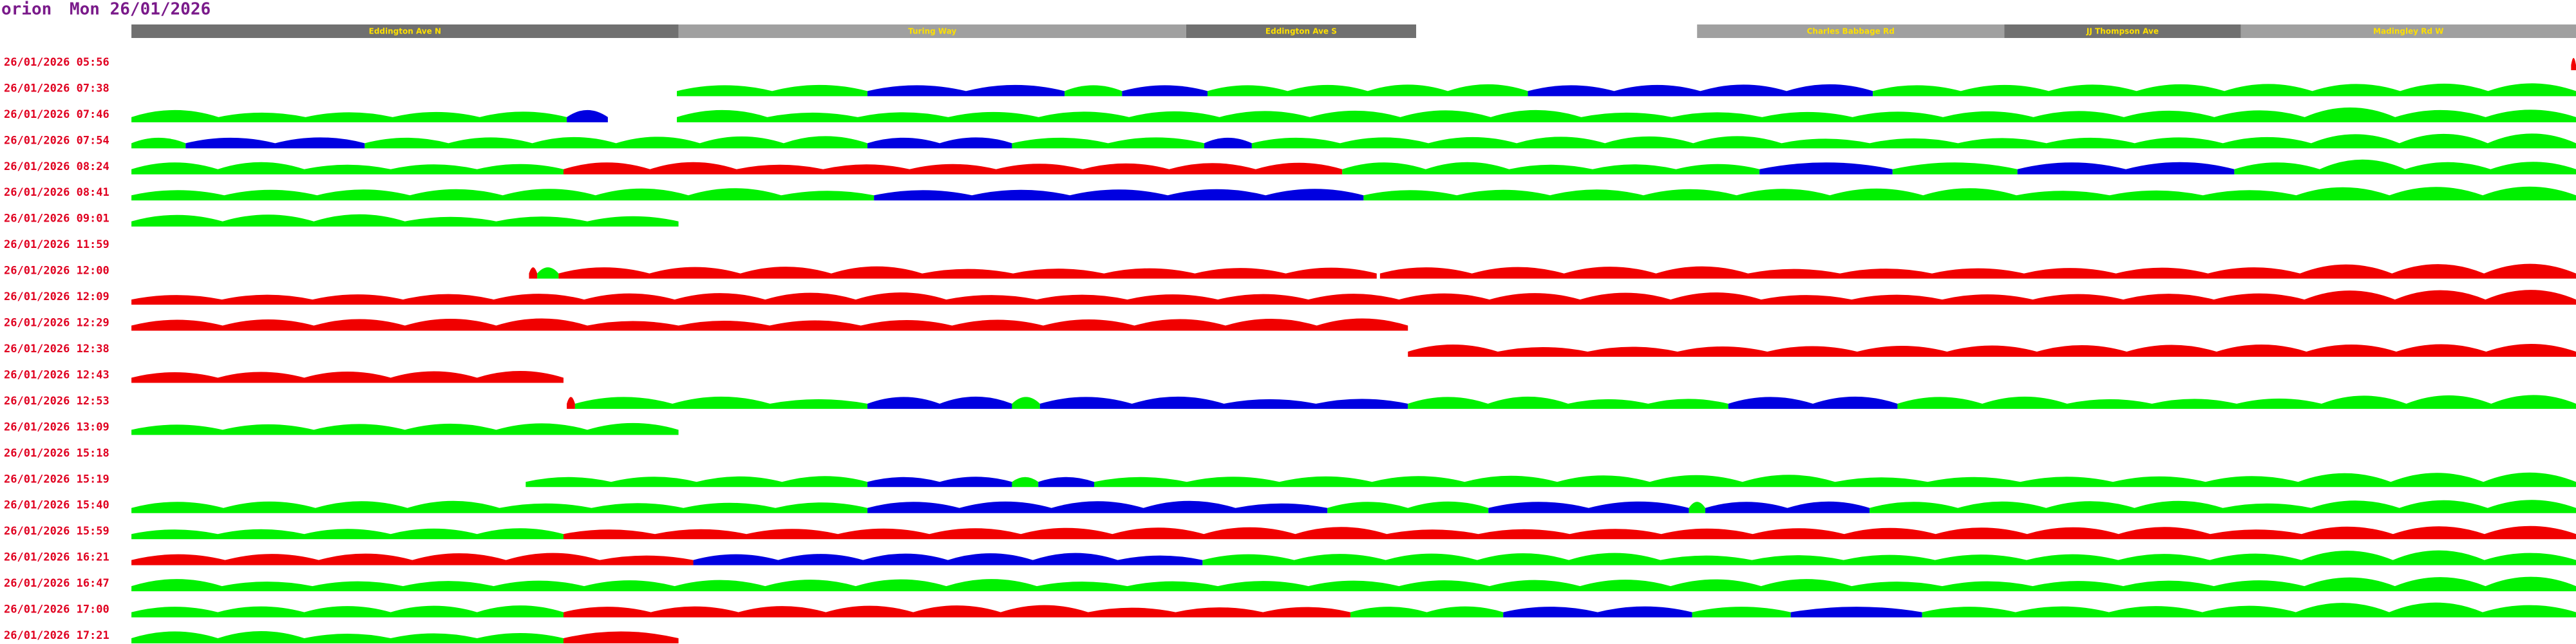  Describe the element at coordinates (56, 609) in the screenshot. I see `row-timestamp: 26/01/2026 17:00` at that location.